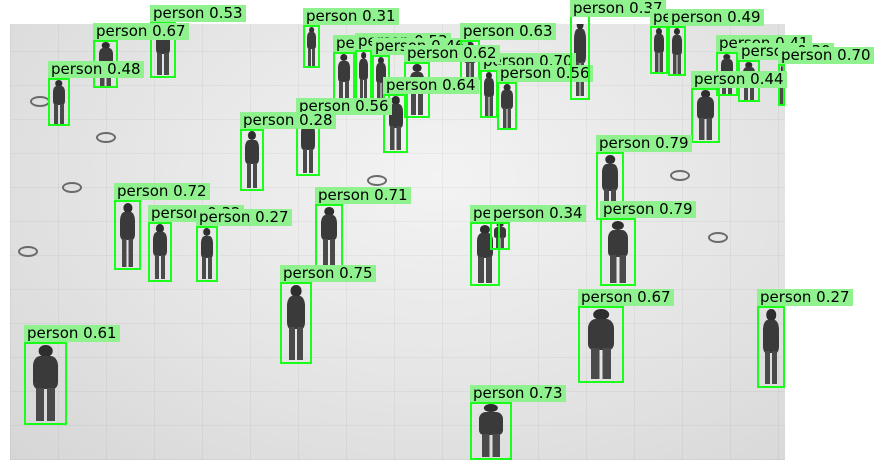  Describe the element at coordinates (518, 393) in the screenshot. I see `detection-label: person 0.73` at that location.